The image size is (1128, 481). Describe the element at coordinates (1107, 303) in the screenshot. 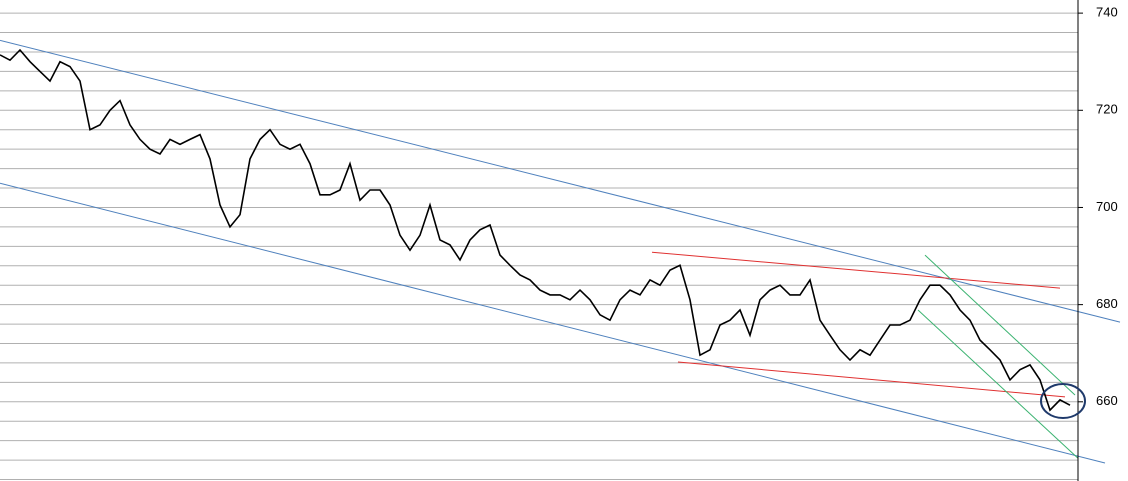

I see `y-tick-label: 680` at that location.